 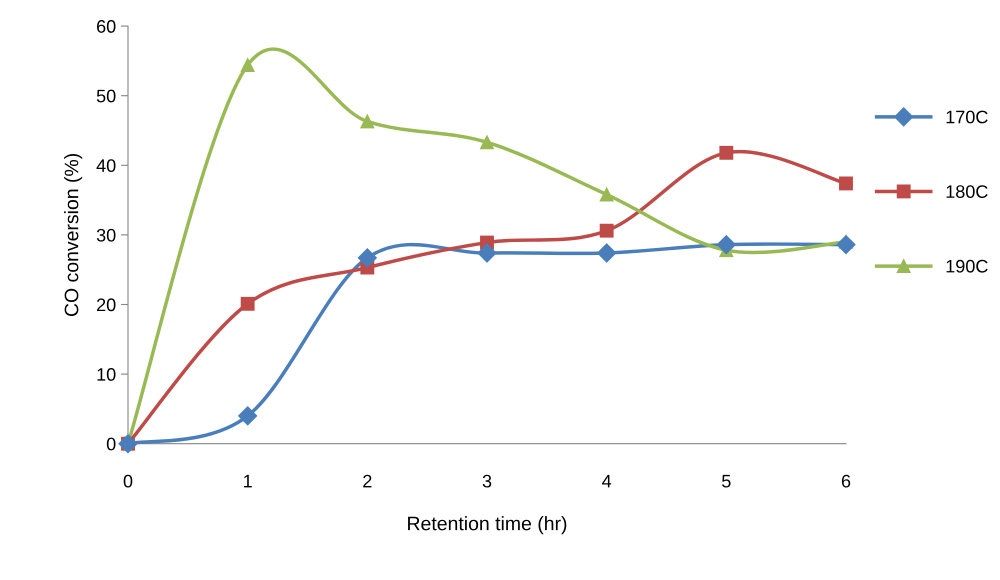 I want to click on legend-label: 180C, so click(x=967, y=191).